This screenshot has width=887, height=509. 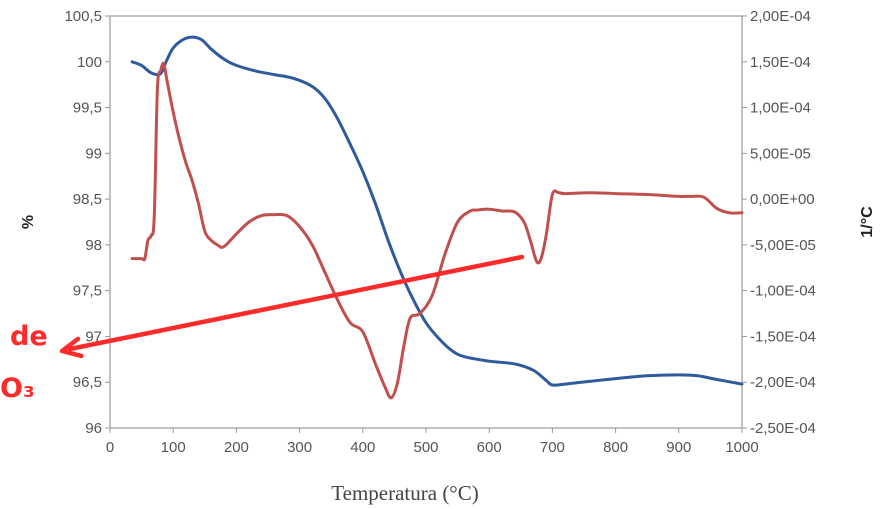 What do you see at coordinates (71, 347) in the screenshot?
I see `arrow-head` at bounding box center [71, 347].